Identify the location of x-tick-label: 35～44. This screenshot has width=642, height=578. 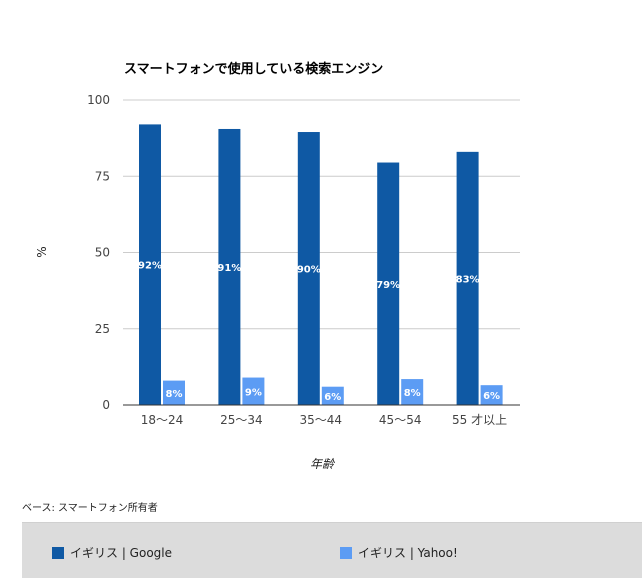
(321, 420).